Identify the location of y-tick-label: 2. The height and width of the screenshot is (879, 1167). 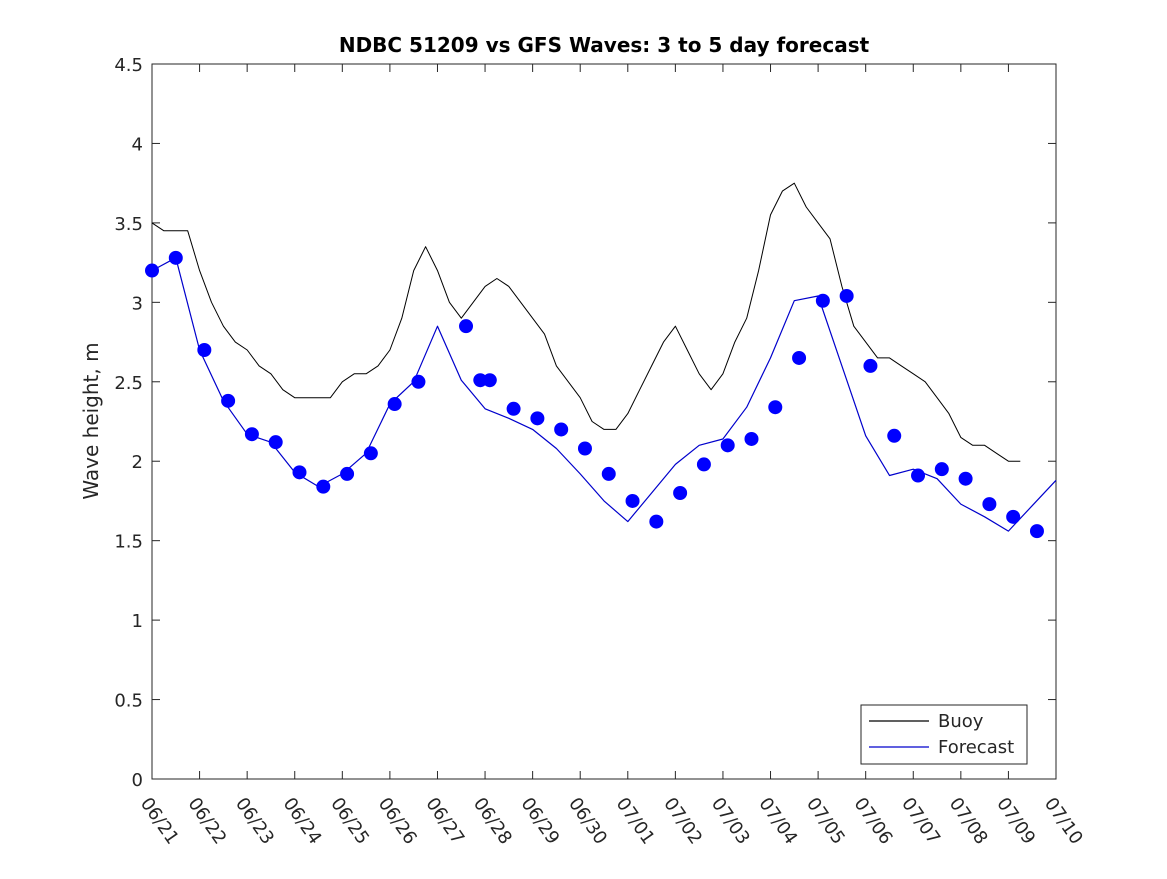
(137, 462).